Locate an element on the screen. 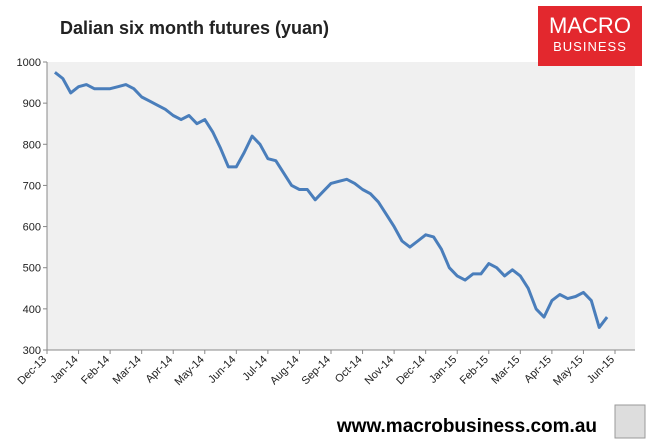 This screenshot has width=651, height=441. chart-title: Dalian six month futures (yuan) is located at coordinates (194, 28).